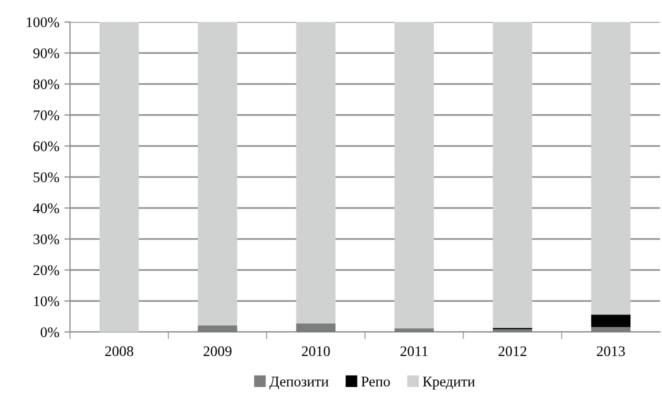  I want to click on y-tick-label: 50%, so click(47, 177).